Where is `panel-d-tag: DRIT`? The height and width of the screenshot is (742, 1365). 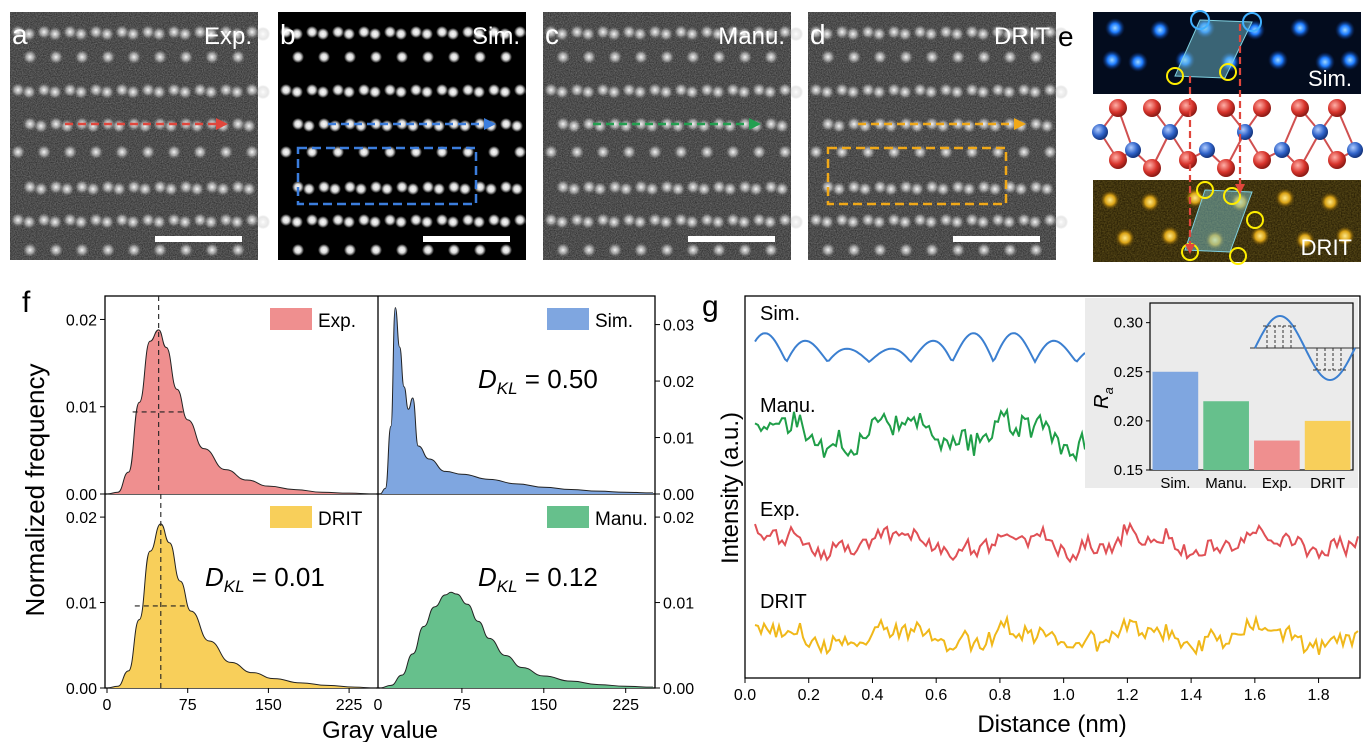 panel-d-tag: DRIT is located at coordinates (1022, 36).